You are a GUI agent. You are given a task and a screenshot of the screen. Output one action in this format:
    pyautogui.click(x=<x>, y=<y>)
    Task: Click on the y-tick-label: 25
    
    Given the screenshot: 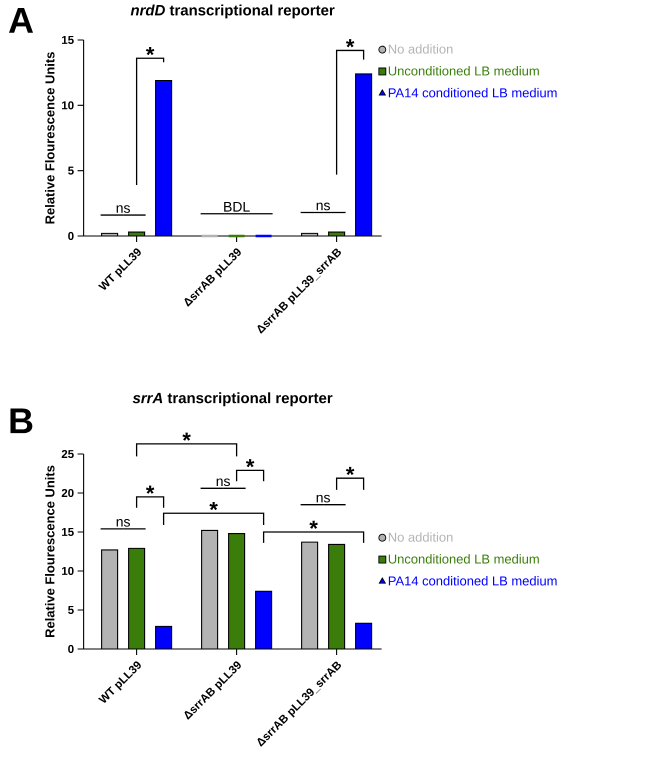 What is the action you would take?
    pyautogui.click(x=68, y=454)
    